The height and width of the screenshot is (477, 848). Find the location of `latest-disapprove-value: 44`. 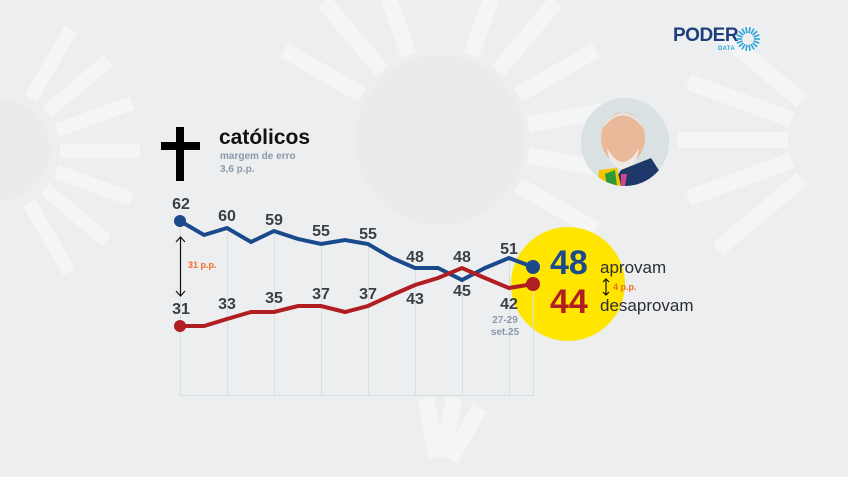

latest-disapprove-value: 44 is located at coordinates (569, 302).